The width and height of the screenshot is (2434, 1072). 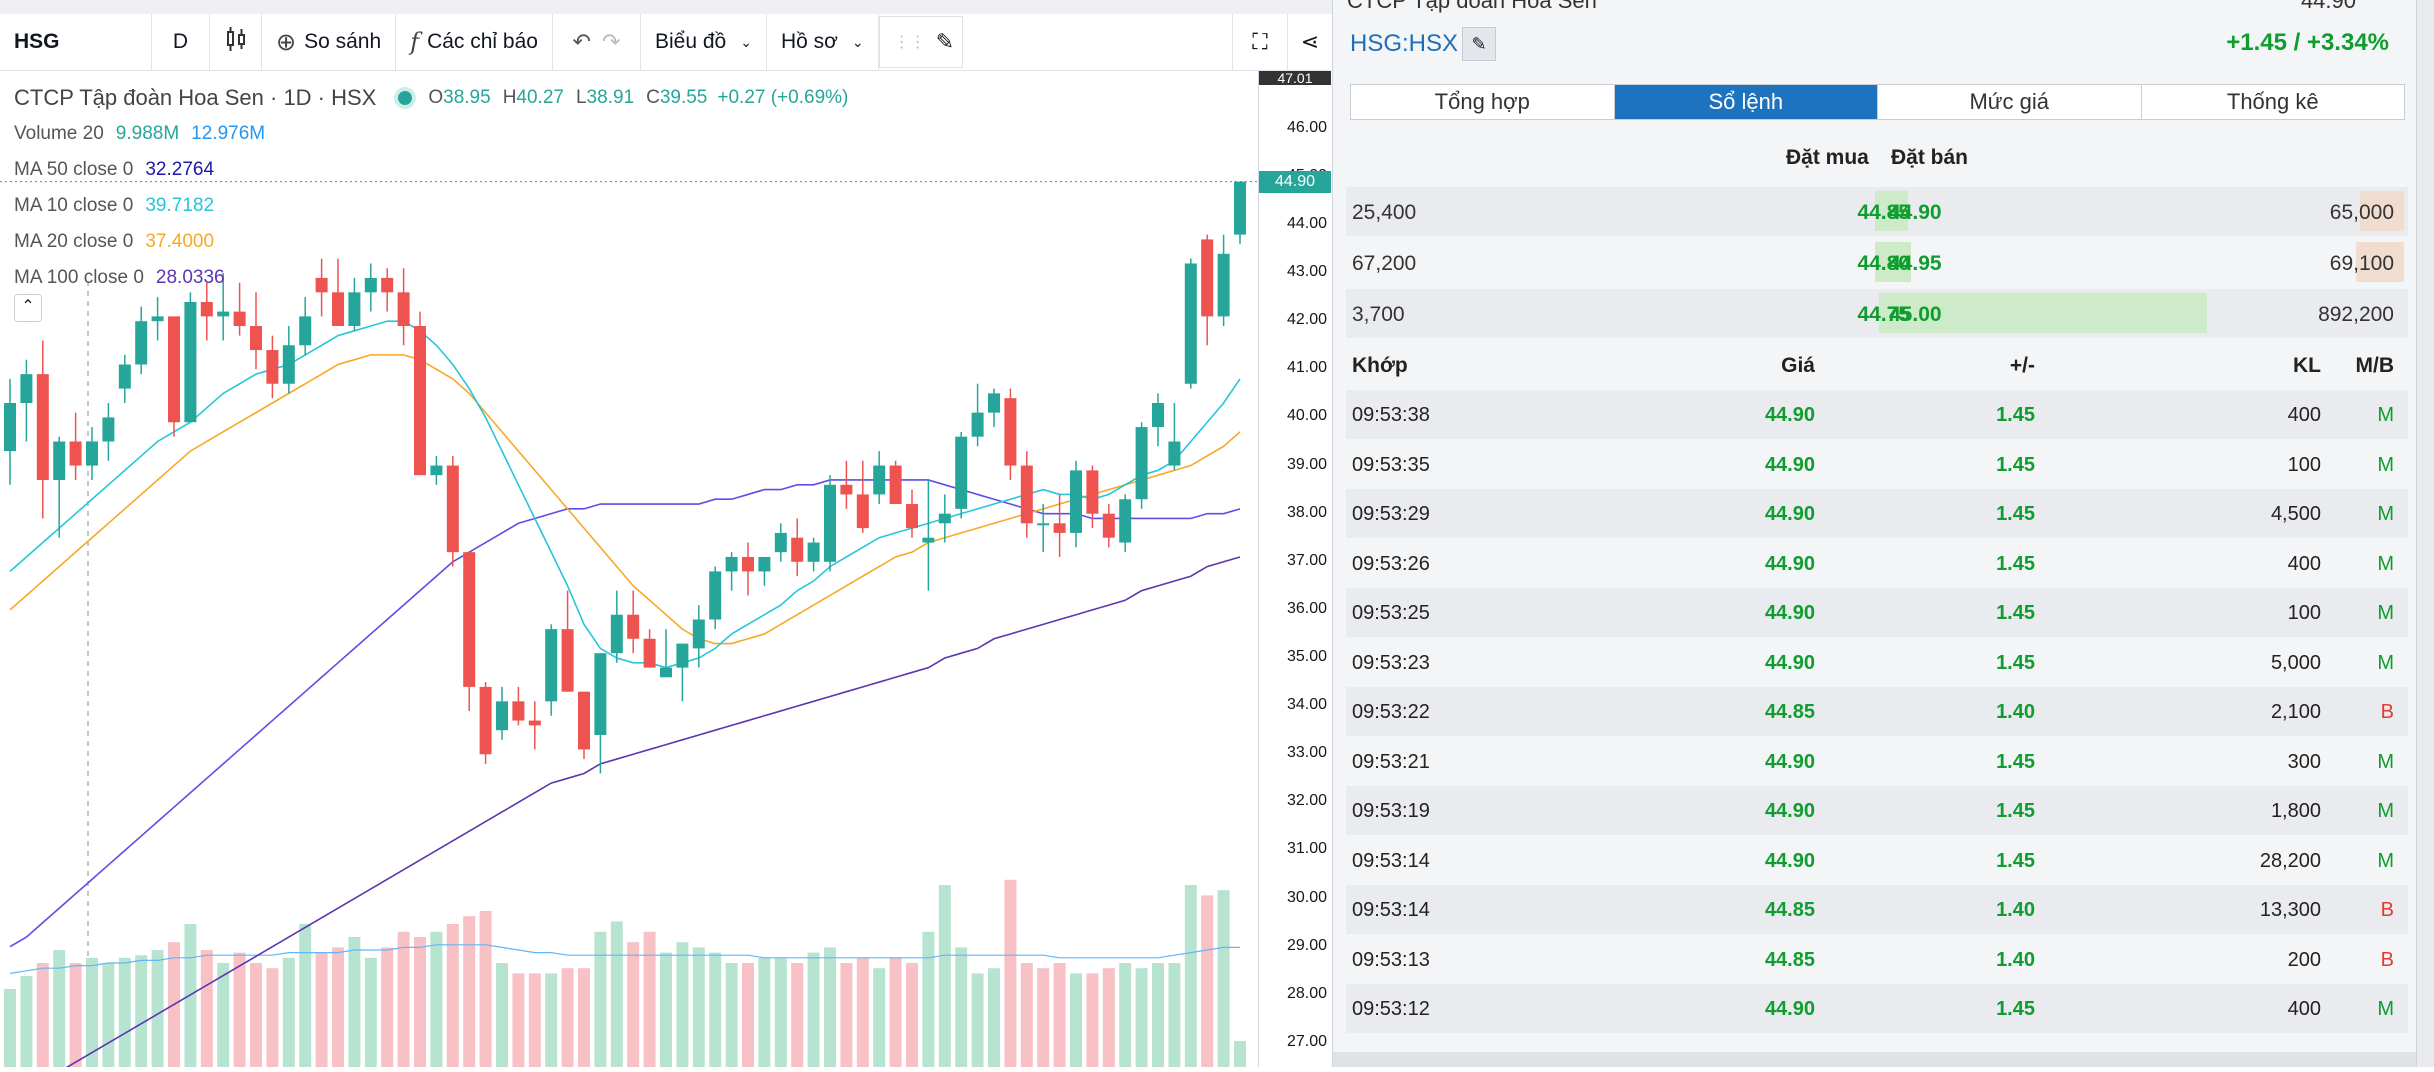 I want to click on trade-row: 09:53:21 44.90 1.45 300 M, so click(x=1877, y=761).